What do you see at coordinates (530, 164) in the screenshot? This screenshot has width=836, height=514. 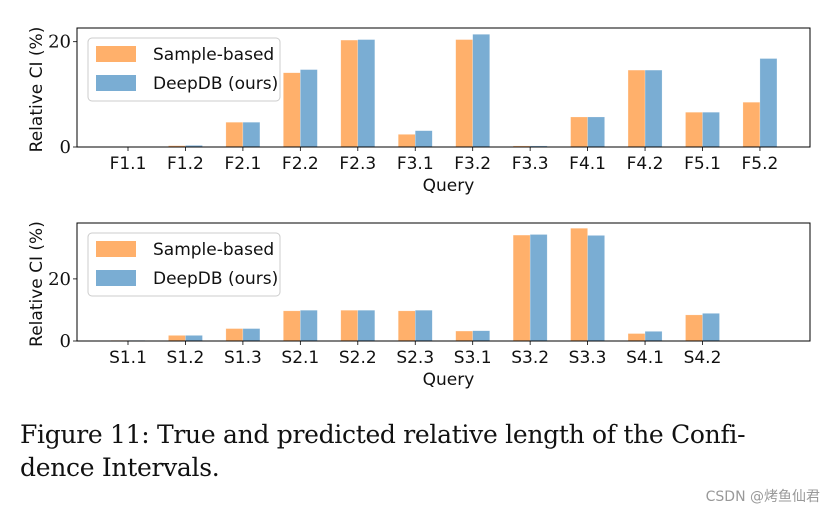 I see `x-tick-label: F3.3` at bounding box center [530, 164].